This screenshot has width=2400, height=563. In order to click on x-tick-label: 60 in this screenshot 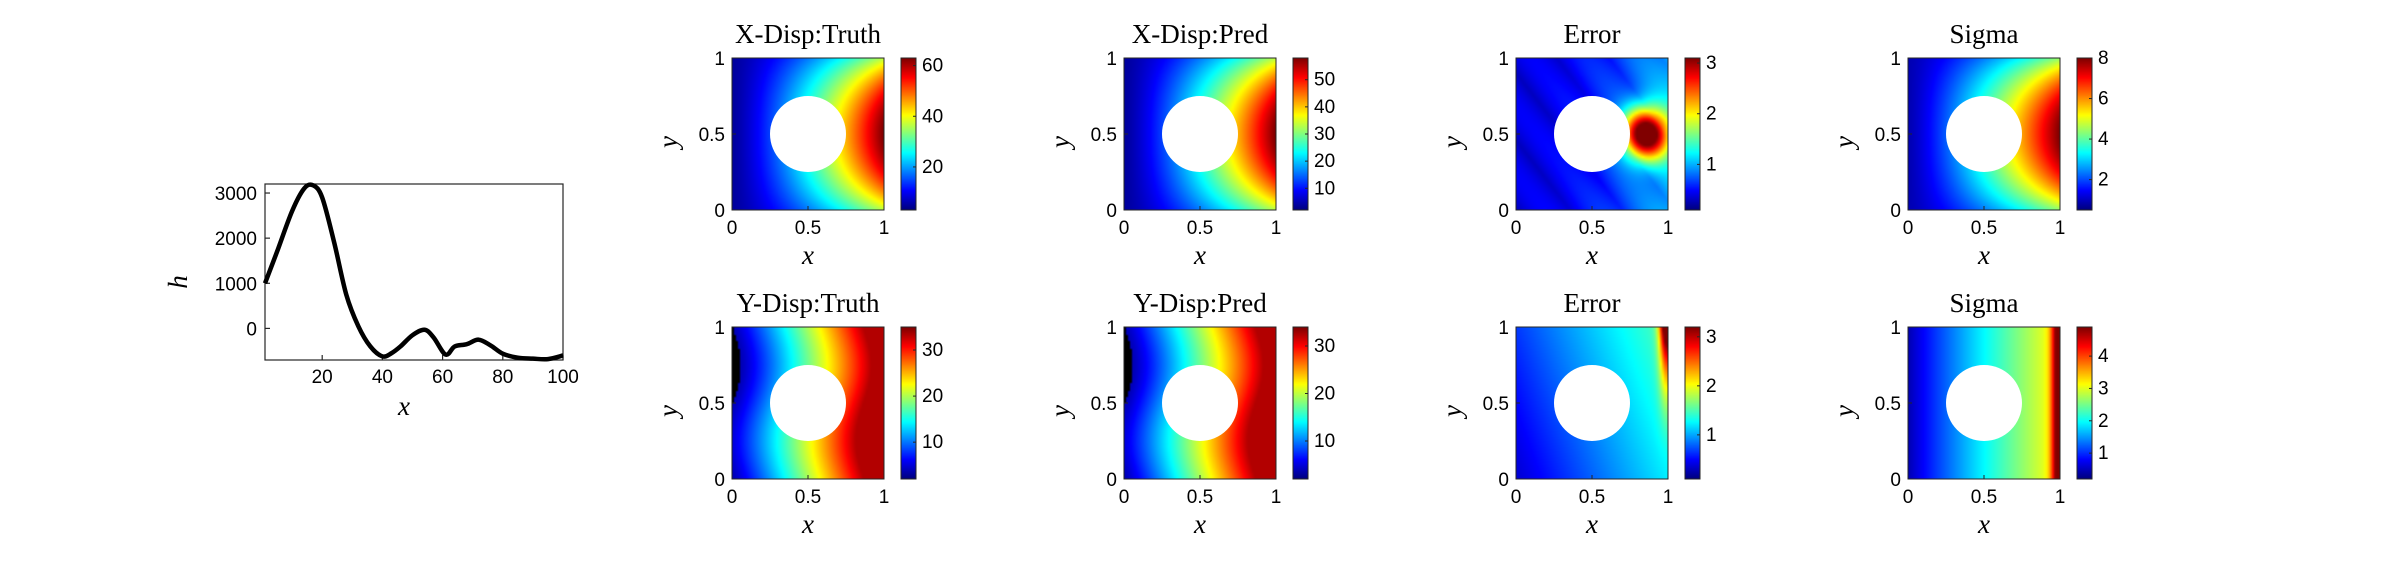, I will do `click(442, 377)`.